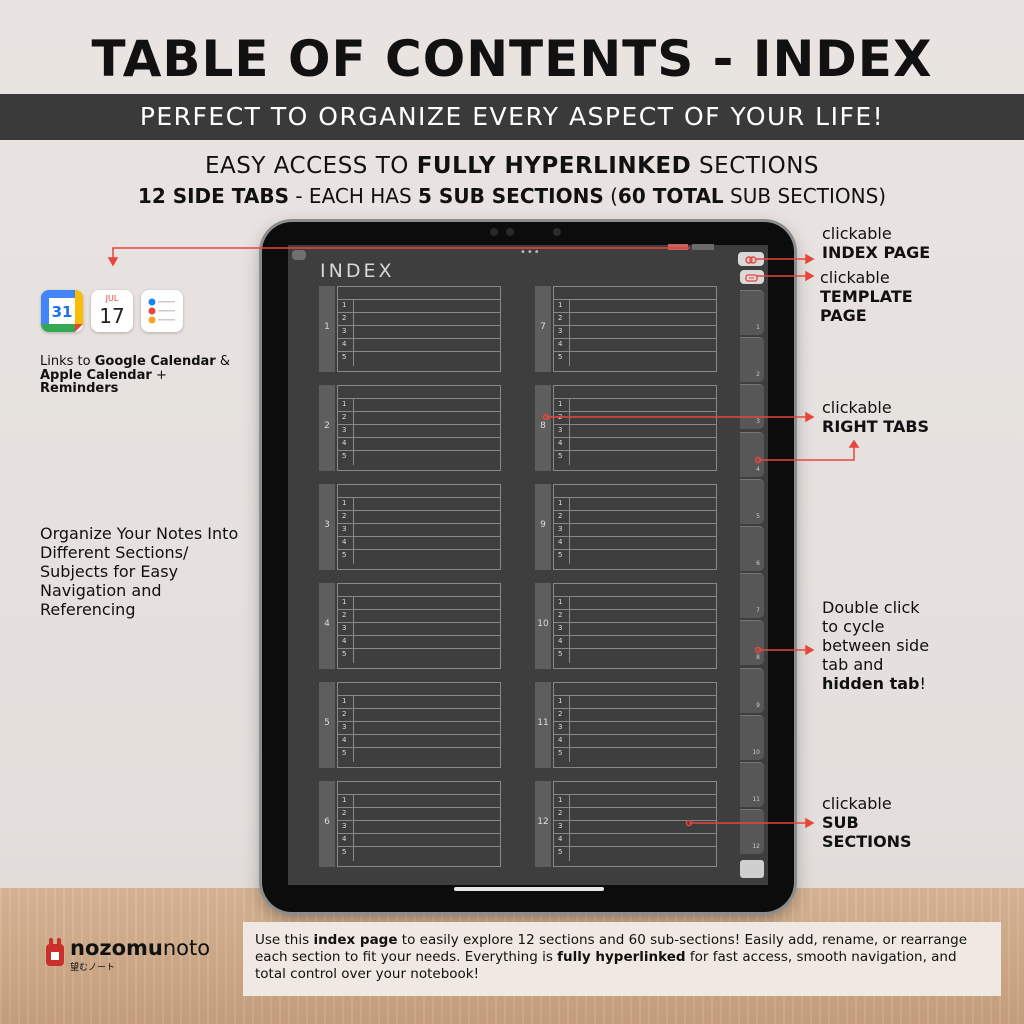 This screenshot has height=1024, width=1024. Describe the element at coordinates (752, 454) in the screenshot. I see `right-side-tab: 4` at that location.